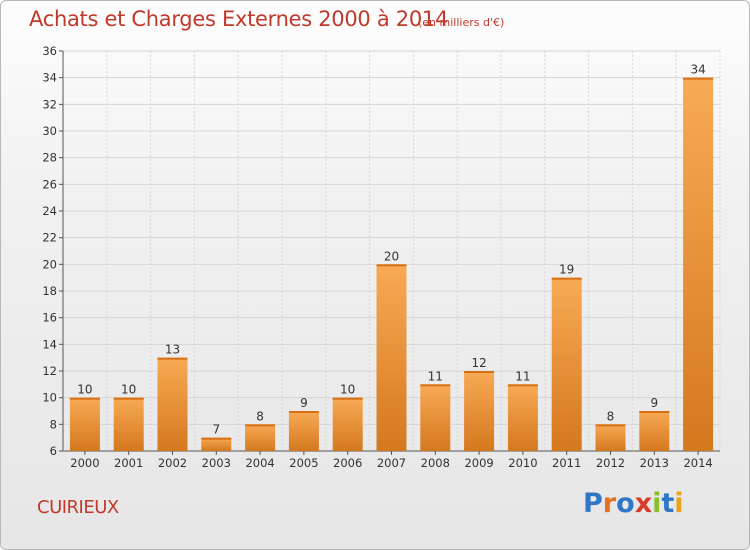 The image size is (750, 550). I want to click on y-tick-label: 18, so click(49, 291).